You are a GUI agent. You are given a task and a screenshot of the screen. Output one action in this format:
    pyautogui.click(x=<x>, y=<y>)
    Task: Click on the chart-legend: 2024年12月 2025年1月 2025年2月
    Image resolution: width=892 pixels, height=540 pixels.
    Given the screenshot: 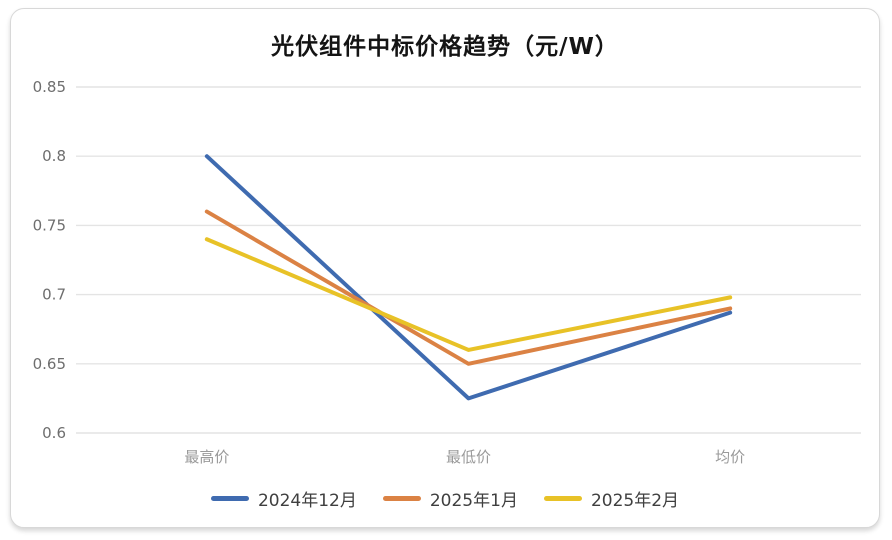 What is the action you would take?
    pyautogui.click(x=445, y=498)
    